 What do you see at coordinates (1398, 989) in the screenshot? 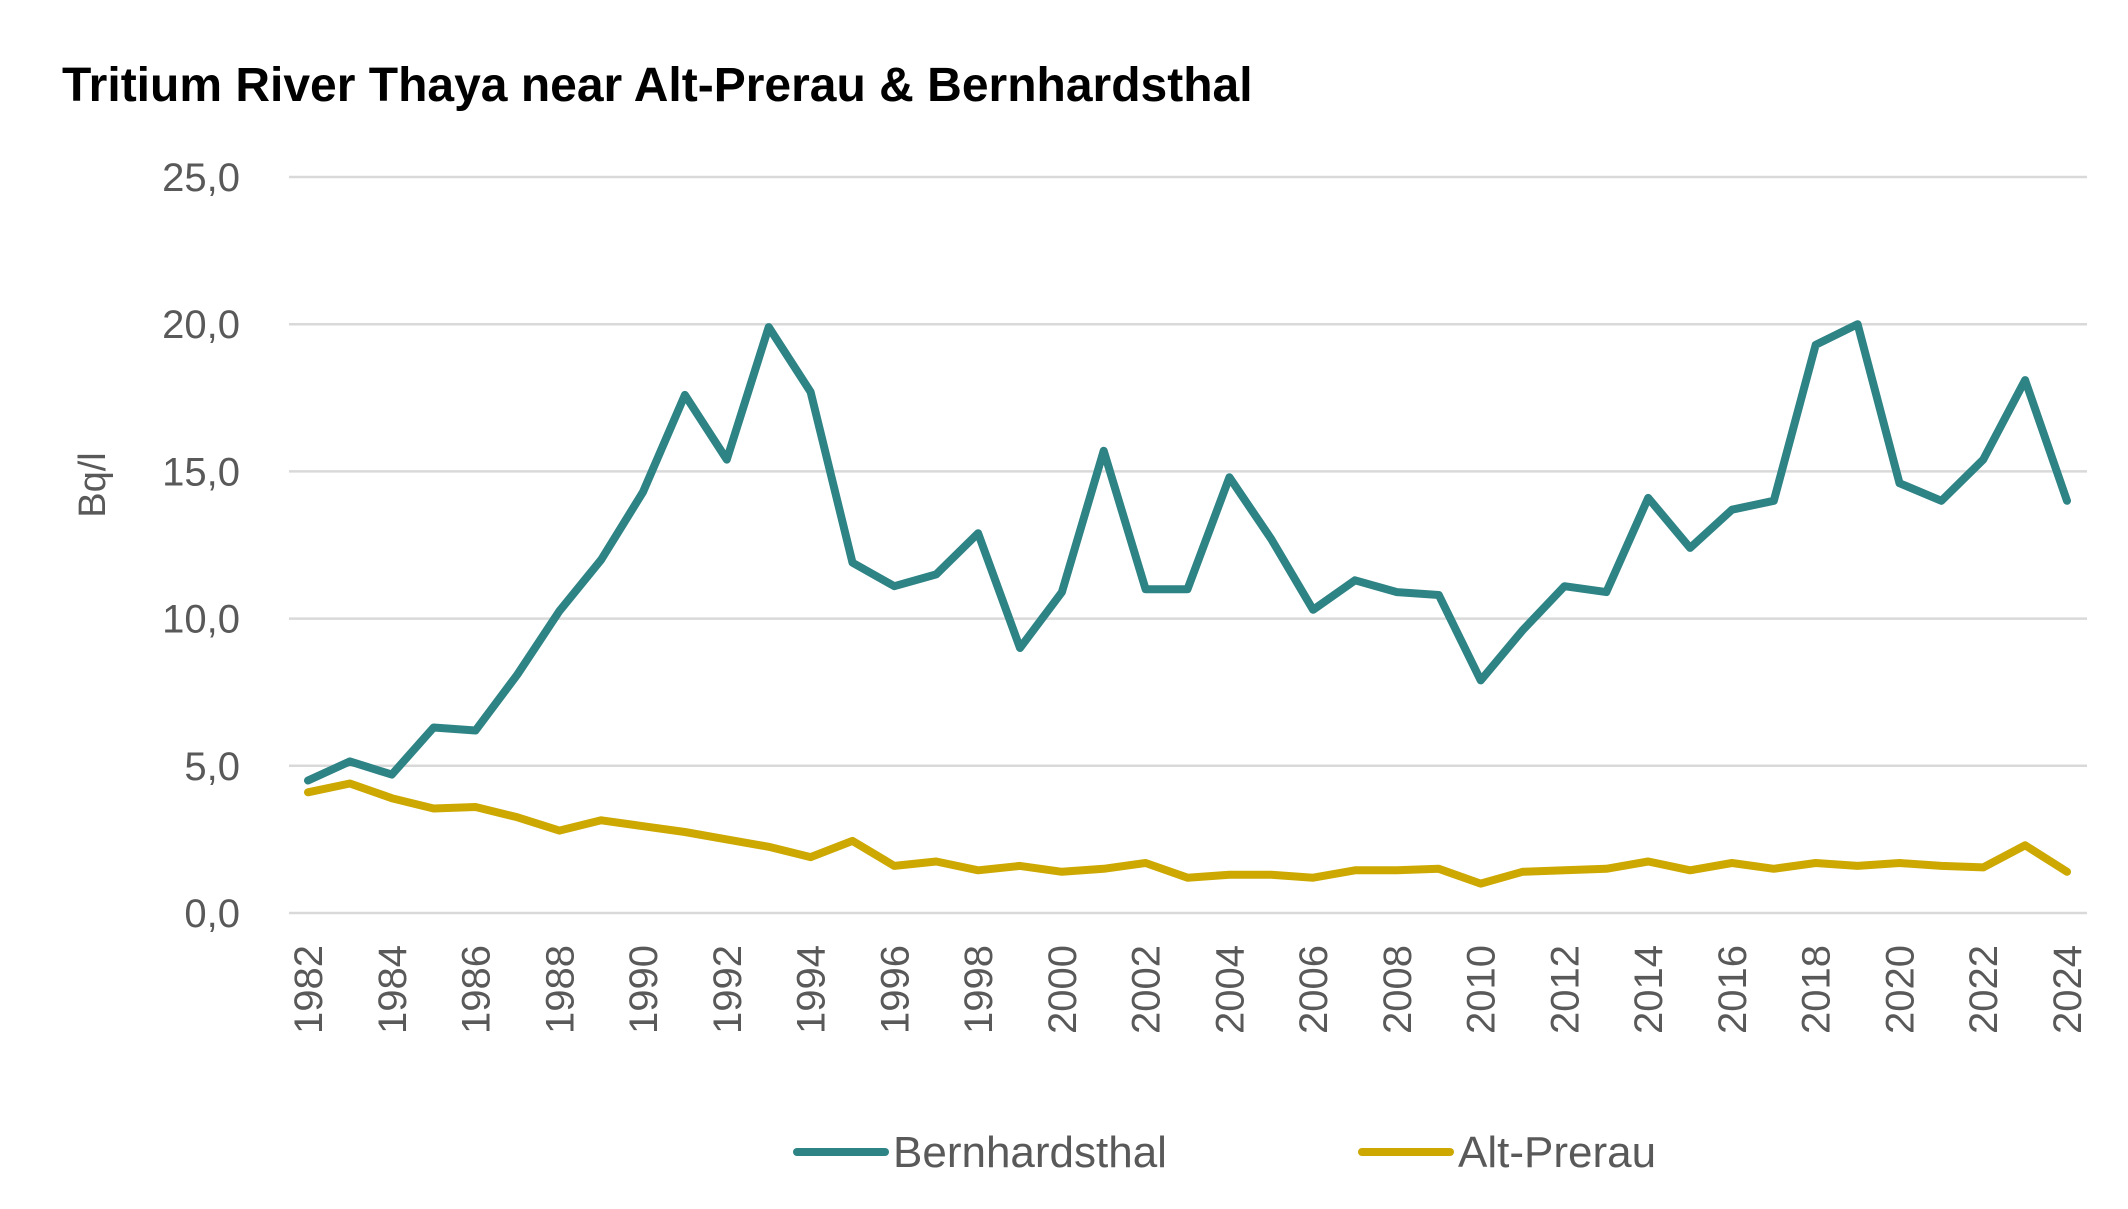
I see `x-tick-label: 2008` at bounding box center [1398, 989].